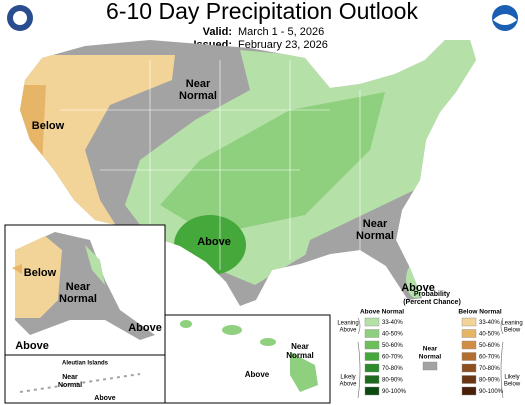 This screenshot has width=525, height=405. Describe the element at coordinates (480, 312) in the screenshot. I see `legend-header: Below Normal` at that location.